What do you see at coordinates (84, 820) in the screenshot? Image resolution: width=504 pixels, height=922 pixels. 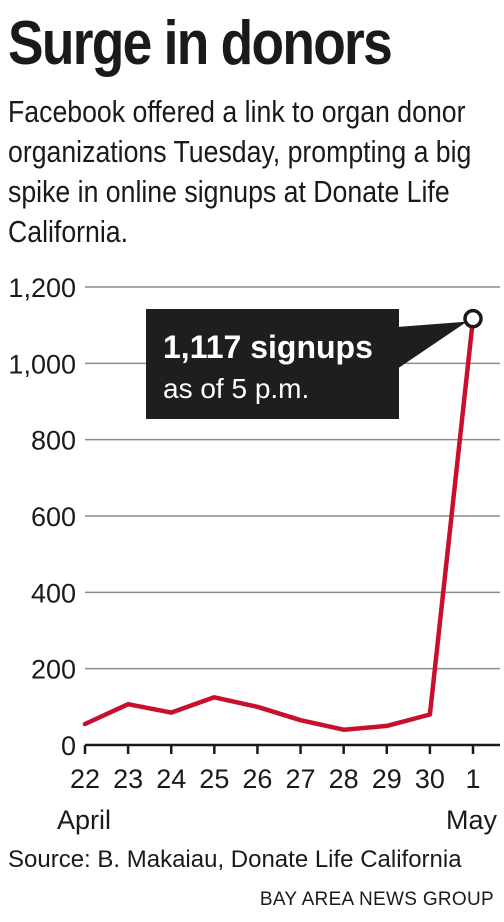 I see `x-month-label: April` at bounding box center [84, 820].